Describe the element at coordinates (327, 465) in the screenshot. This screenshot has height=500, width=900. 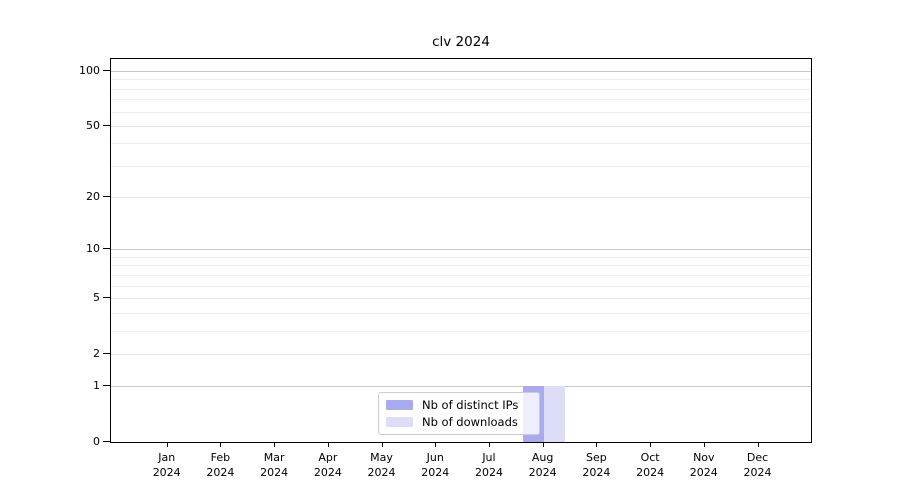
I see `x-tick-label: Apr 2024` at that location.